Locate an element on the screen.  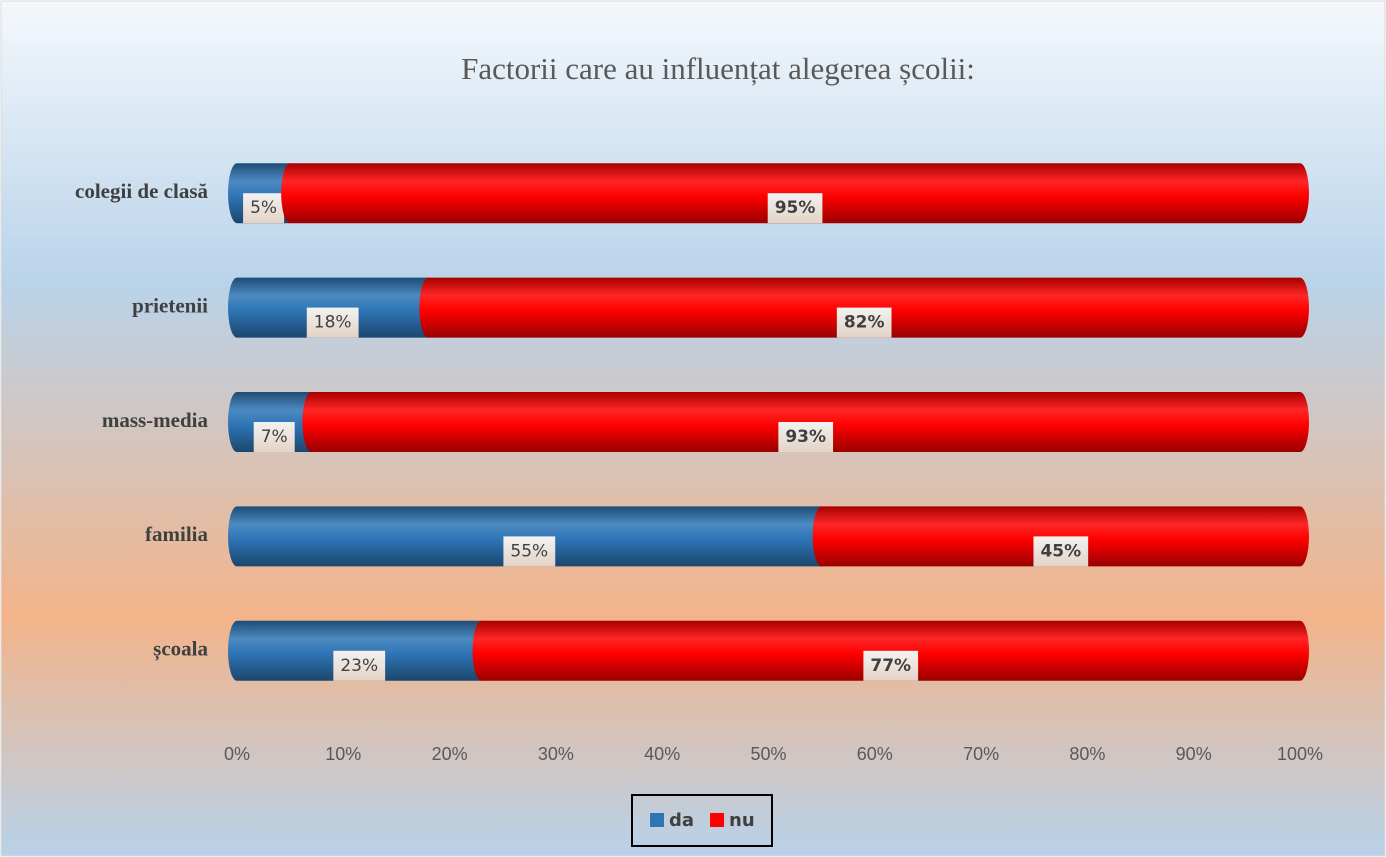
x-tick-label: 0% is located at coordinates (237, 754).